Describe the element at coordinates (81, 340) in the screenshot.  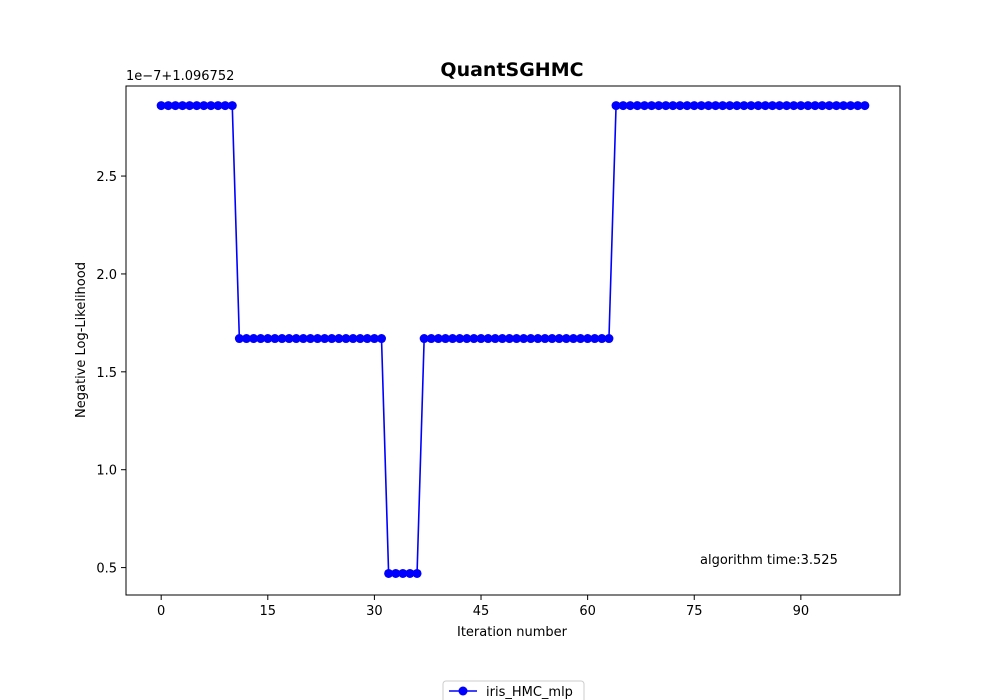
I see `y-axis-title: Negative Log-Likelihood` at that location.